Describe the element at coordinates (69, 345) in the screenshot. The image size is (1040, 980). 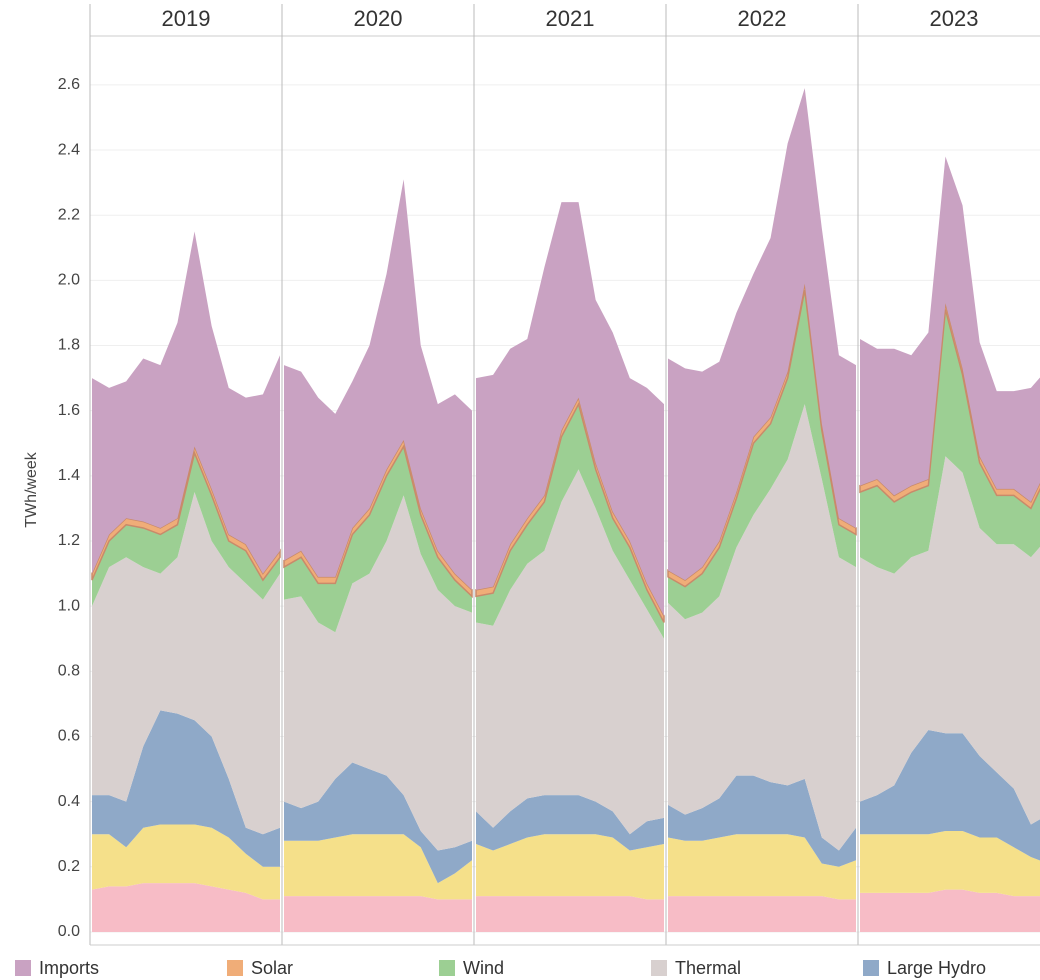
I see `y-tick-label: 1.8` at that location.